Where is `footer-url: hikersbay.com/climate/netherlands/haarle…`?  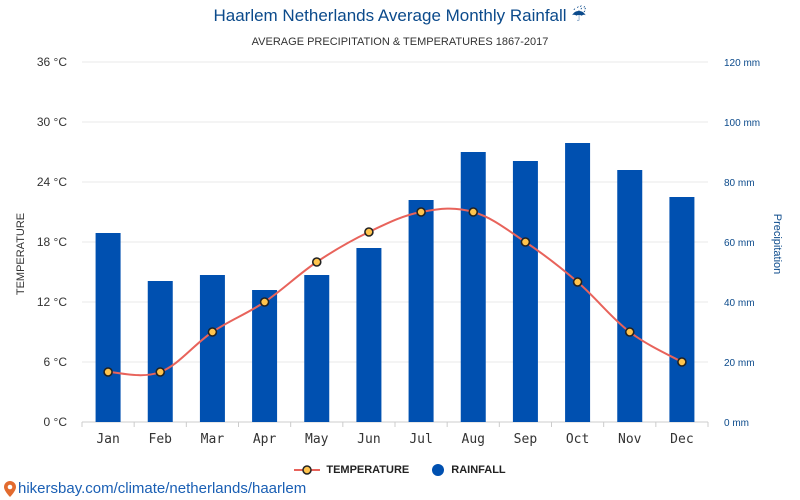 footer-url: hikersbay.com/climate/netherlands/haarle… is located at coordinates (162, 488).